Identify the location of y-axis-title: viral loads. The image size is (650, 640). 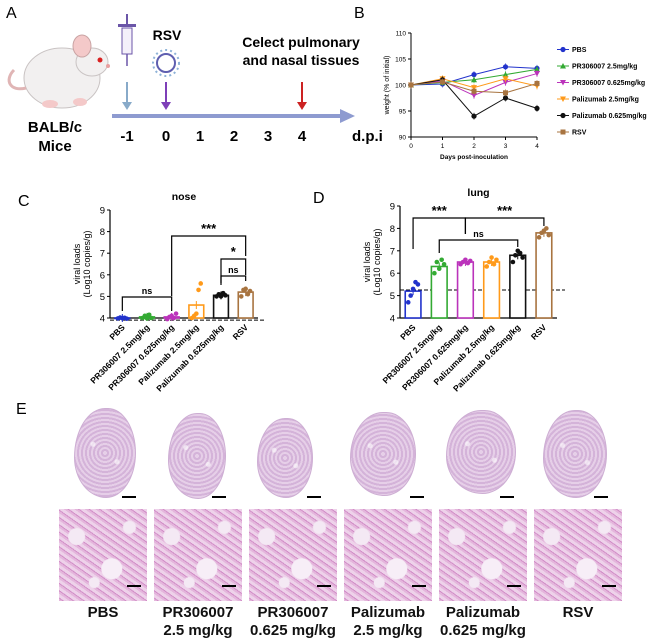
(367, 261).